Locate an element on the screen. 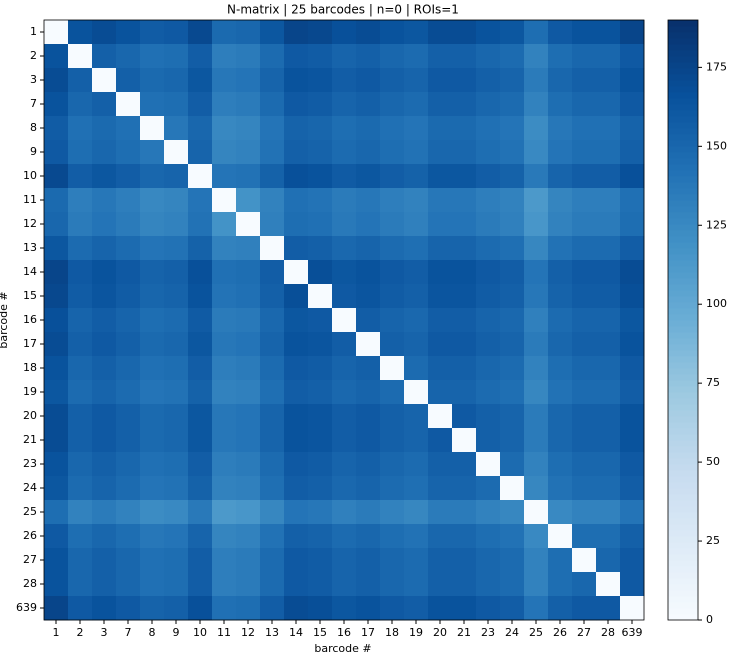 Image resolution: width=732 pixels, height=667 pixels. x-tick-label: 12 is located at coordinates (248, 632).